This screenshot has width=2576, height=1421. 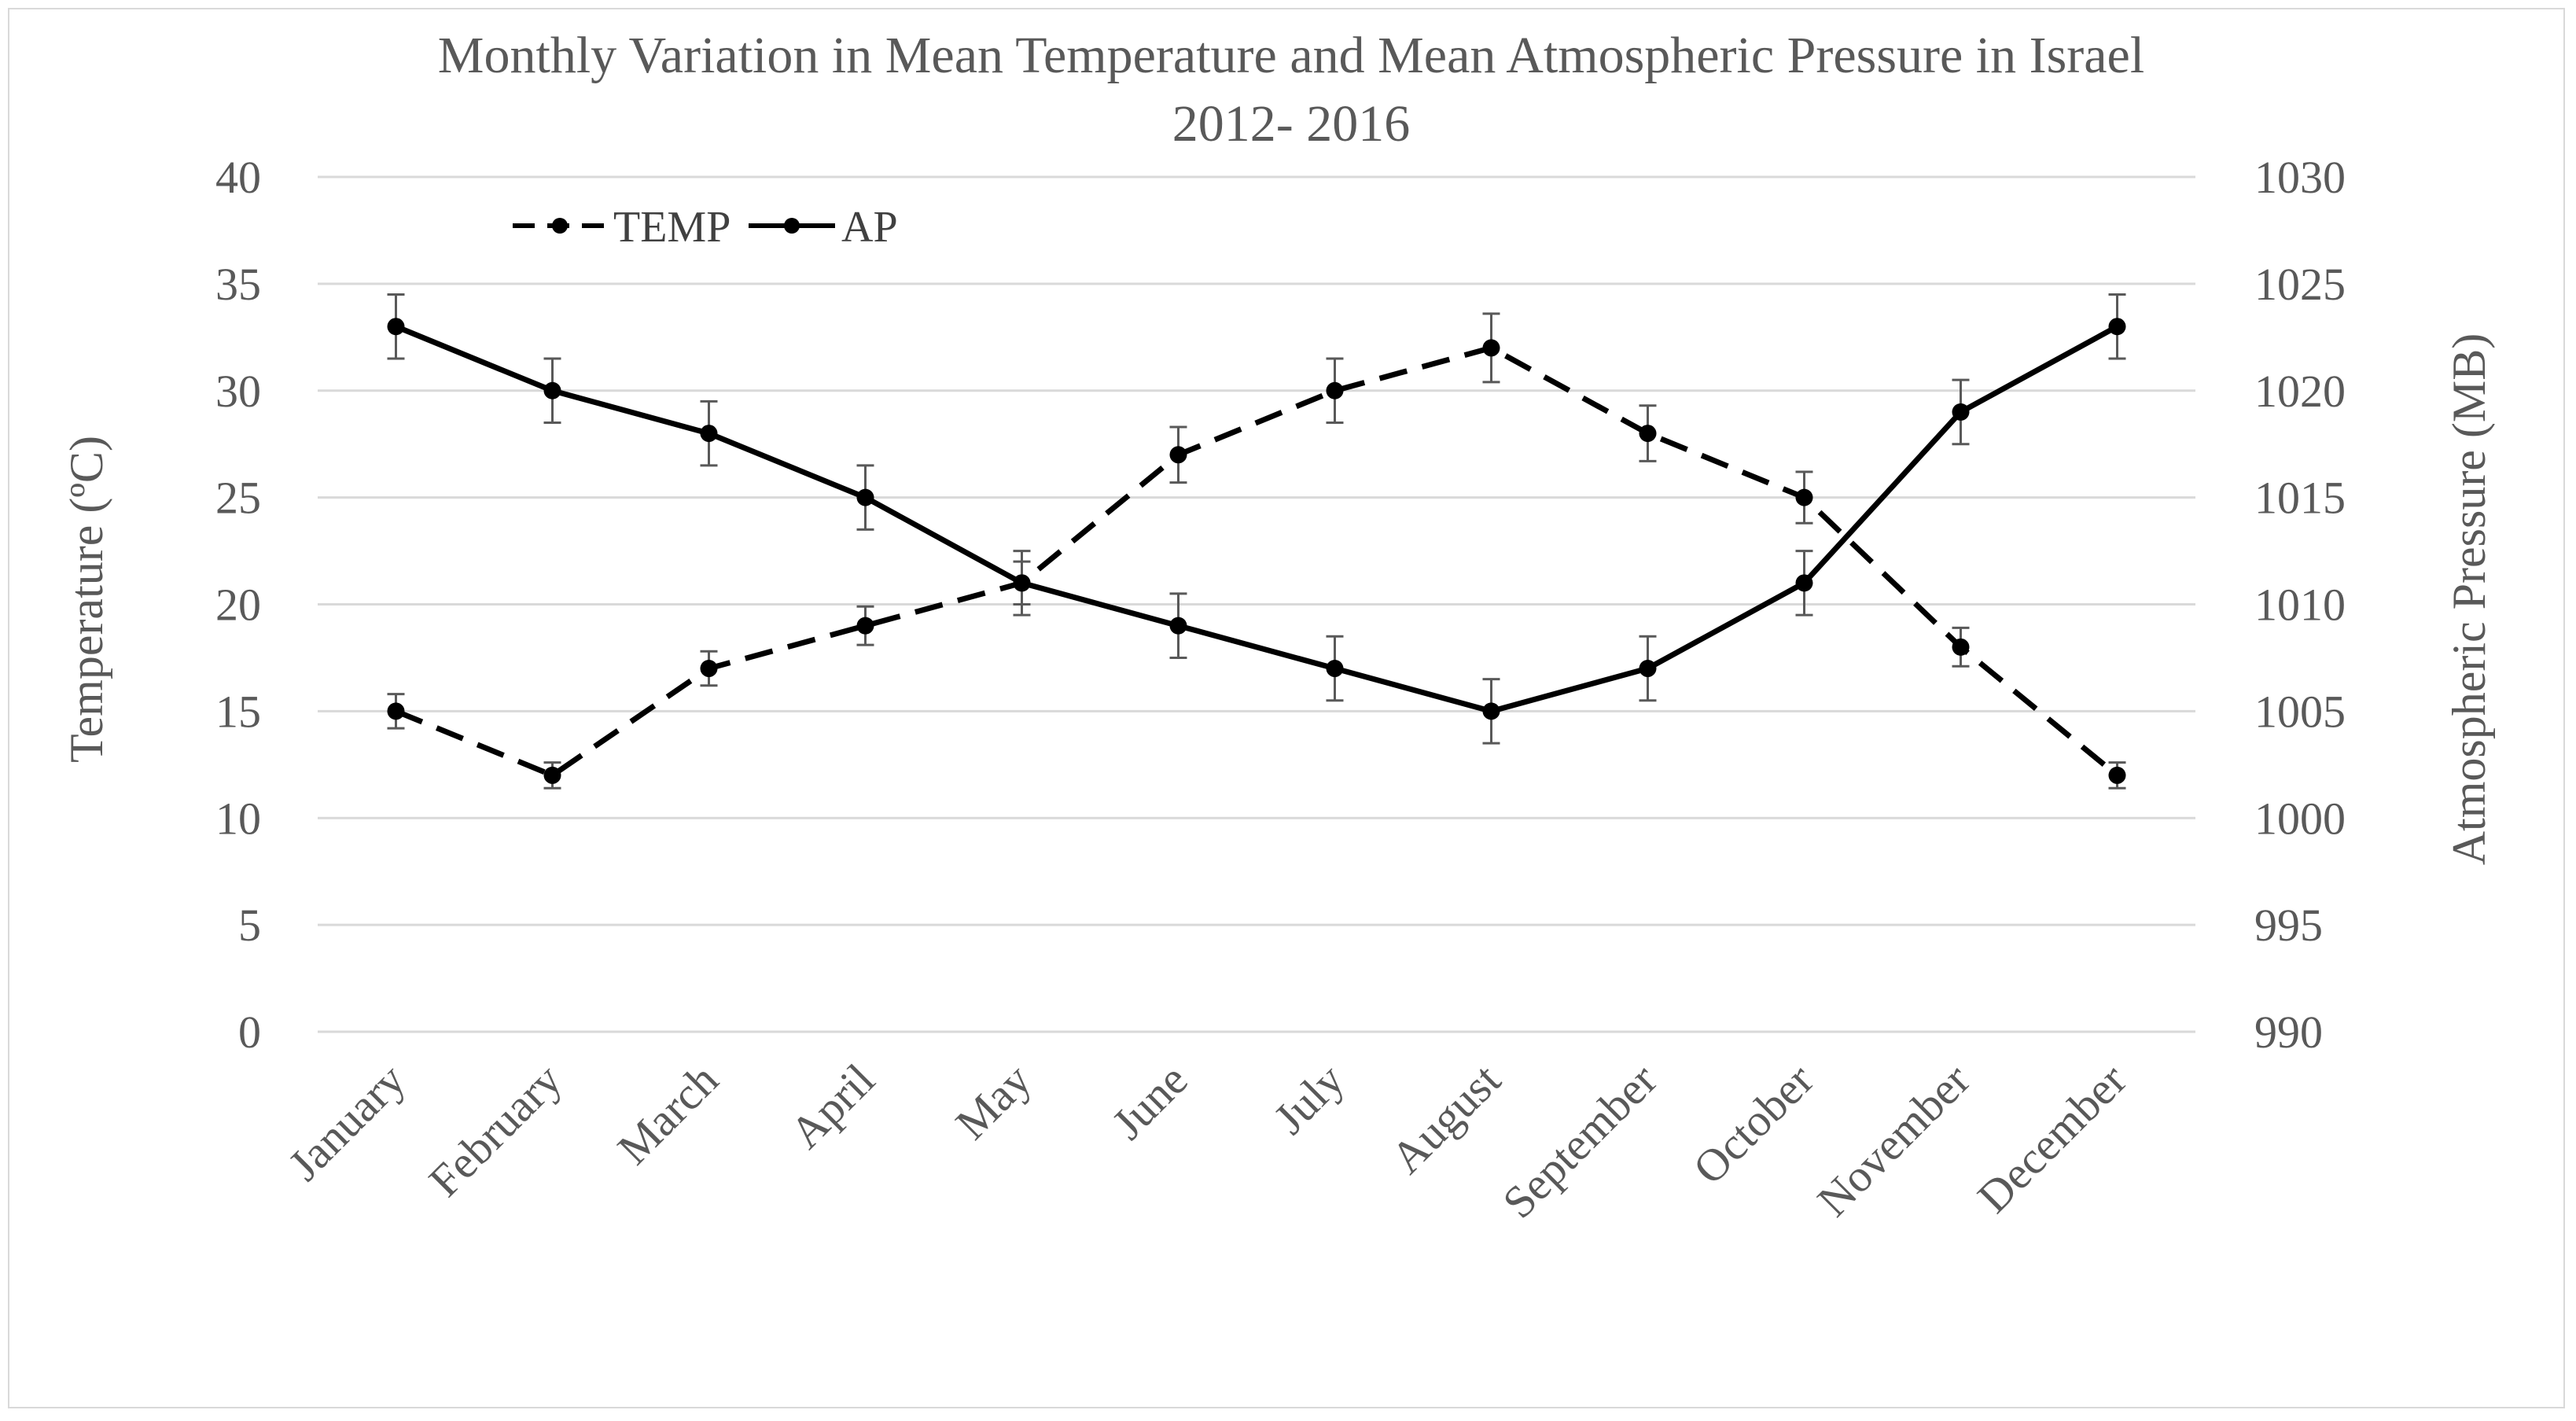 I want to click on x-tick-label: September, so click(x=1579, y=1141).